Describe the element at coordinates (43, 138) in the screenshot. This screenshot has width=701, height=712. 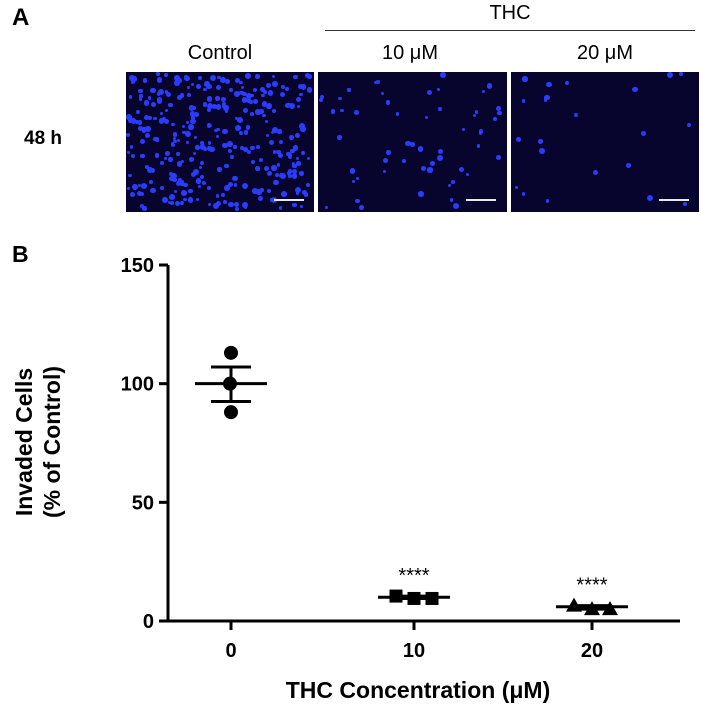
I see `row-label-48h: 48 h` at that location.